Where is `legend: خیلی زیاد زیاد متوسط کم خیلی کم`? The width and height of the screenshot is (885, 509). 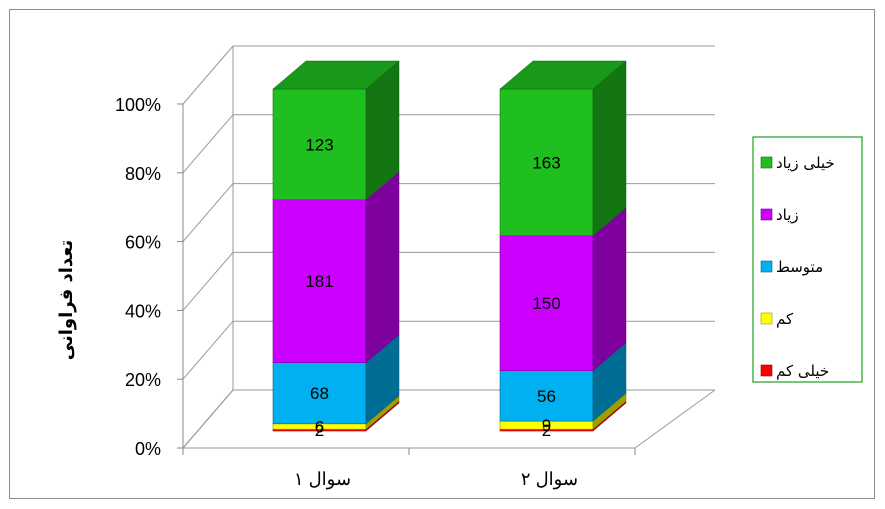
legend: خیلی زیاد زیاد متوسط کم خیلی کم is located at coordinates (807, 259).